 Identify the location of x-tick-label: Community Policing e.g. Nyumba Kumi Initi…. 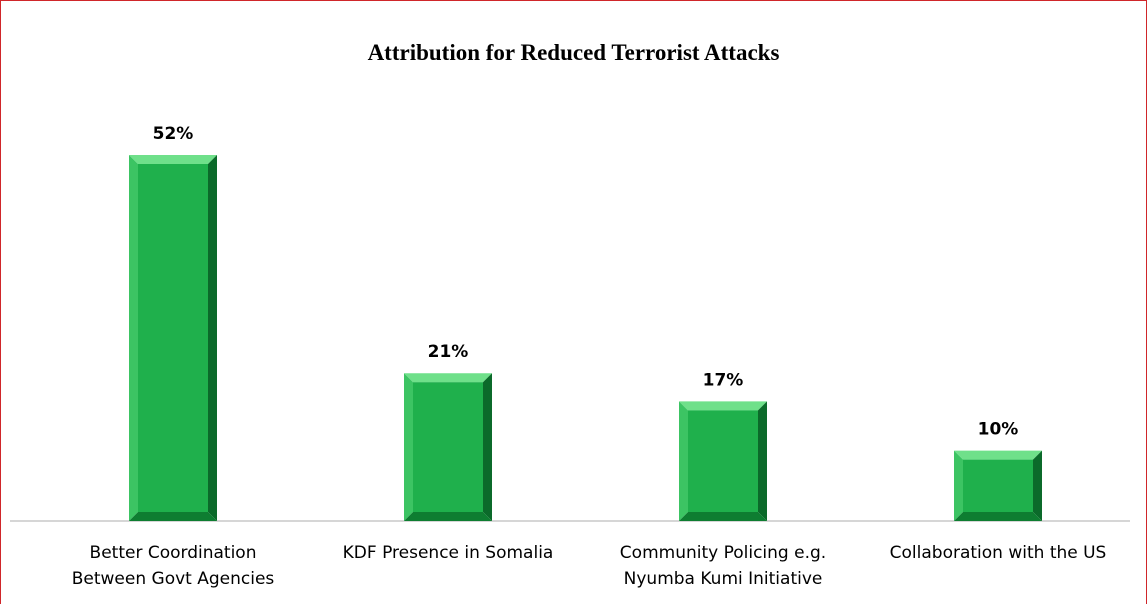
(723, 566).